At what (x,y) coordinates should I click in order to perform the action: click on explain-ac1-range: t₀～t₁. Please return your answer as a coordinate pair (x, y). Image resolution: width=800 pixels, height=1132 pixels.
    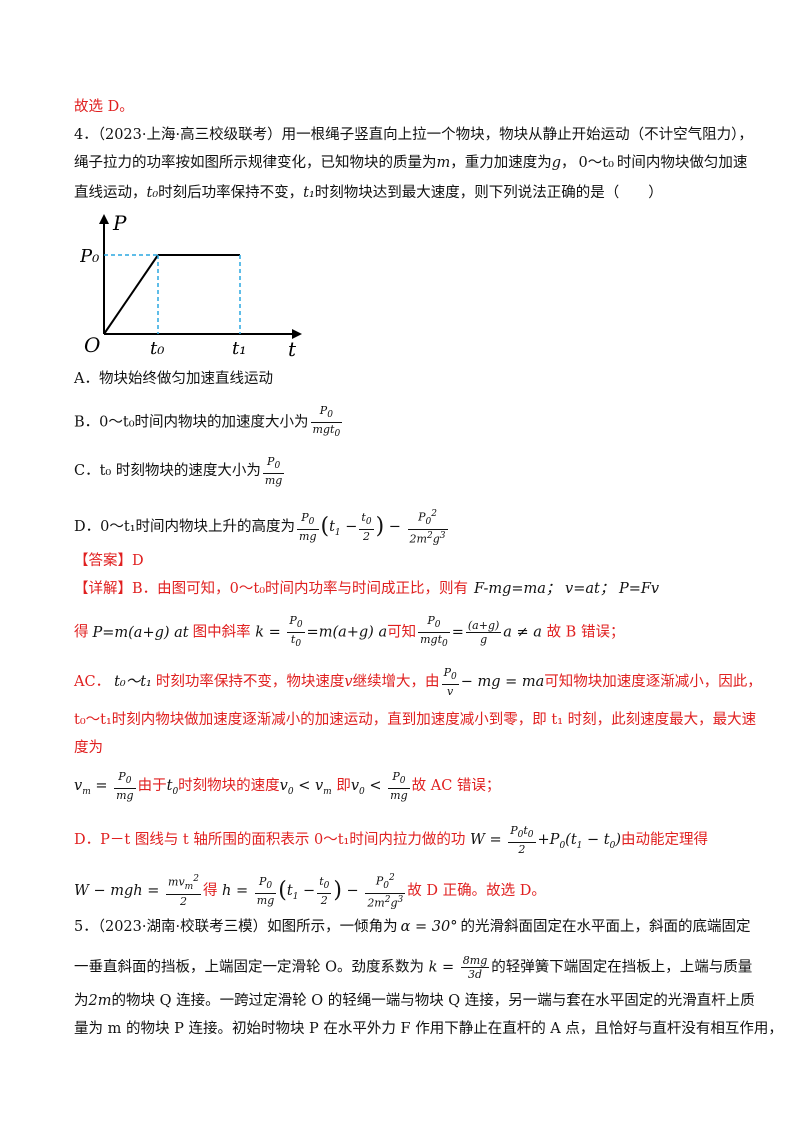
    Looking at the image, I should click on (133, 682).